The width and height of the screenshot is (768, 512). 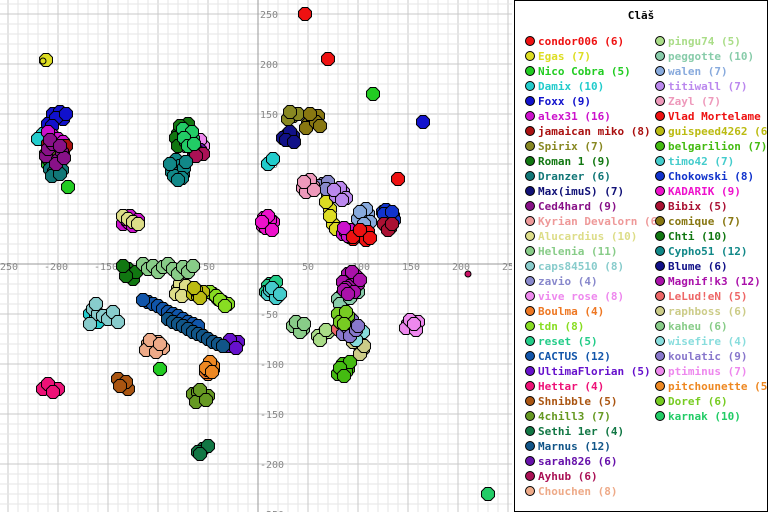 I want to click on legend-label: peggotte (10), so click(x=711, y=56).